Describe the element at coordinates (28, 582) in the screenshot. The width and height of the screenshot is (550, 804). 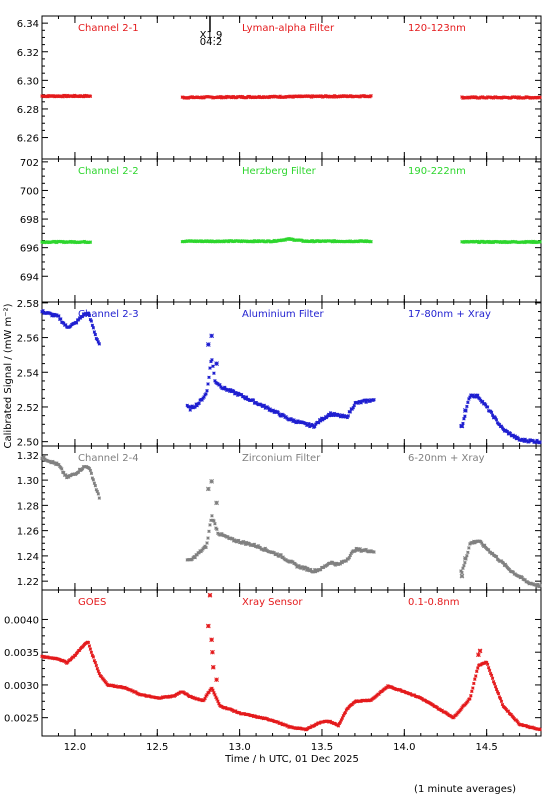
I see `y-tick-label: 1.22` at that location.